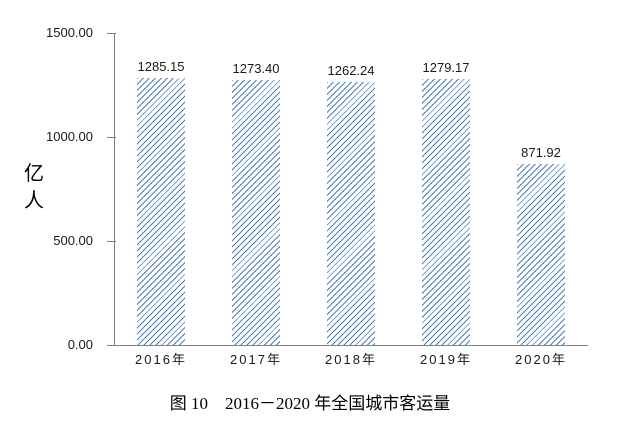 The image size is (620, 425). What do you see at coordinates (351, 359) in the screenshot?
I see `x-tick-label: 2018年` at bounding box center [351, 359].